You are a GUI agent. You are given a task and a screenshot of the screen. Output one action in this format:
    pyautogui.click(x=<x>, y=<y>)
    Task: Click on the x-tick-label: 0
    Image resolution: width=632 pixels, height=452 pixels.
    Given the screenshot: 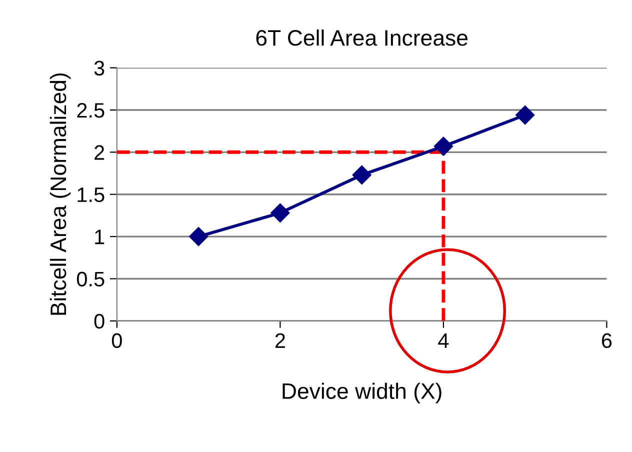 What is the action you would take?
    pyautogui.click(x=117, y=340)
    